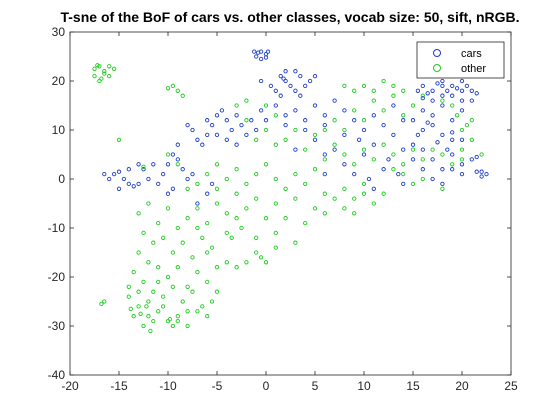 This screenshot has height=420, width=560. I want to click on legend-marker-cars, so click(437, 53).